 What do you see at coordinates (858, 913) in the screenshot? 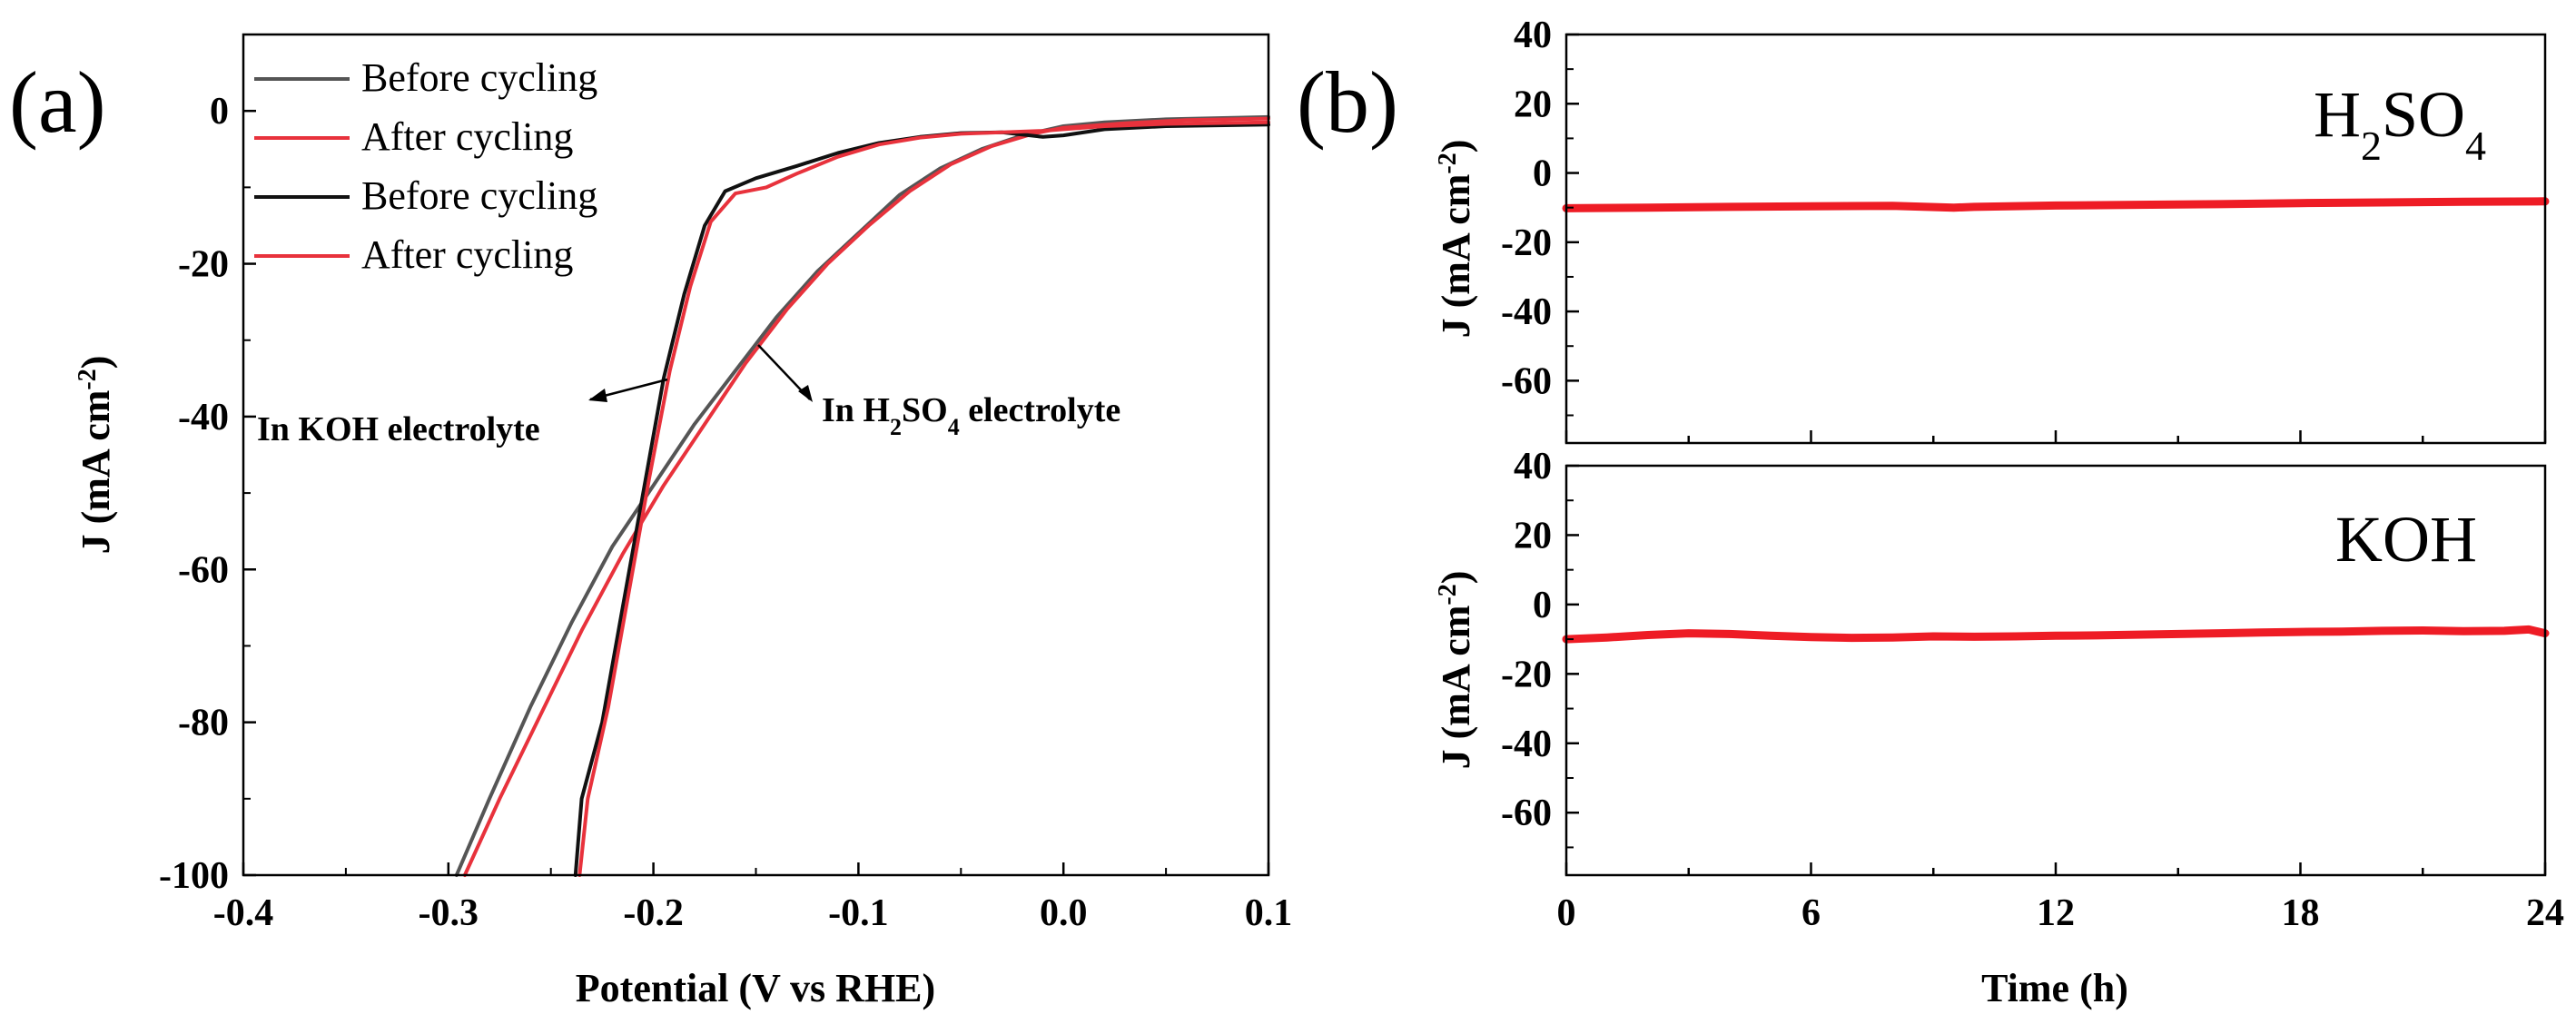
I see `panel-a-xtick-label: -0.1` at bounding box center [858, 913].